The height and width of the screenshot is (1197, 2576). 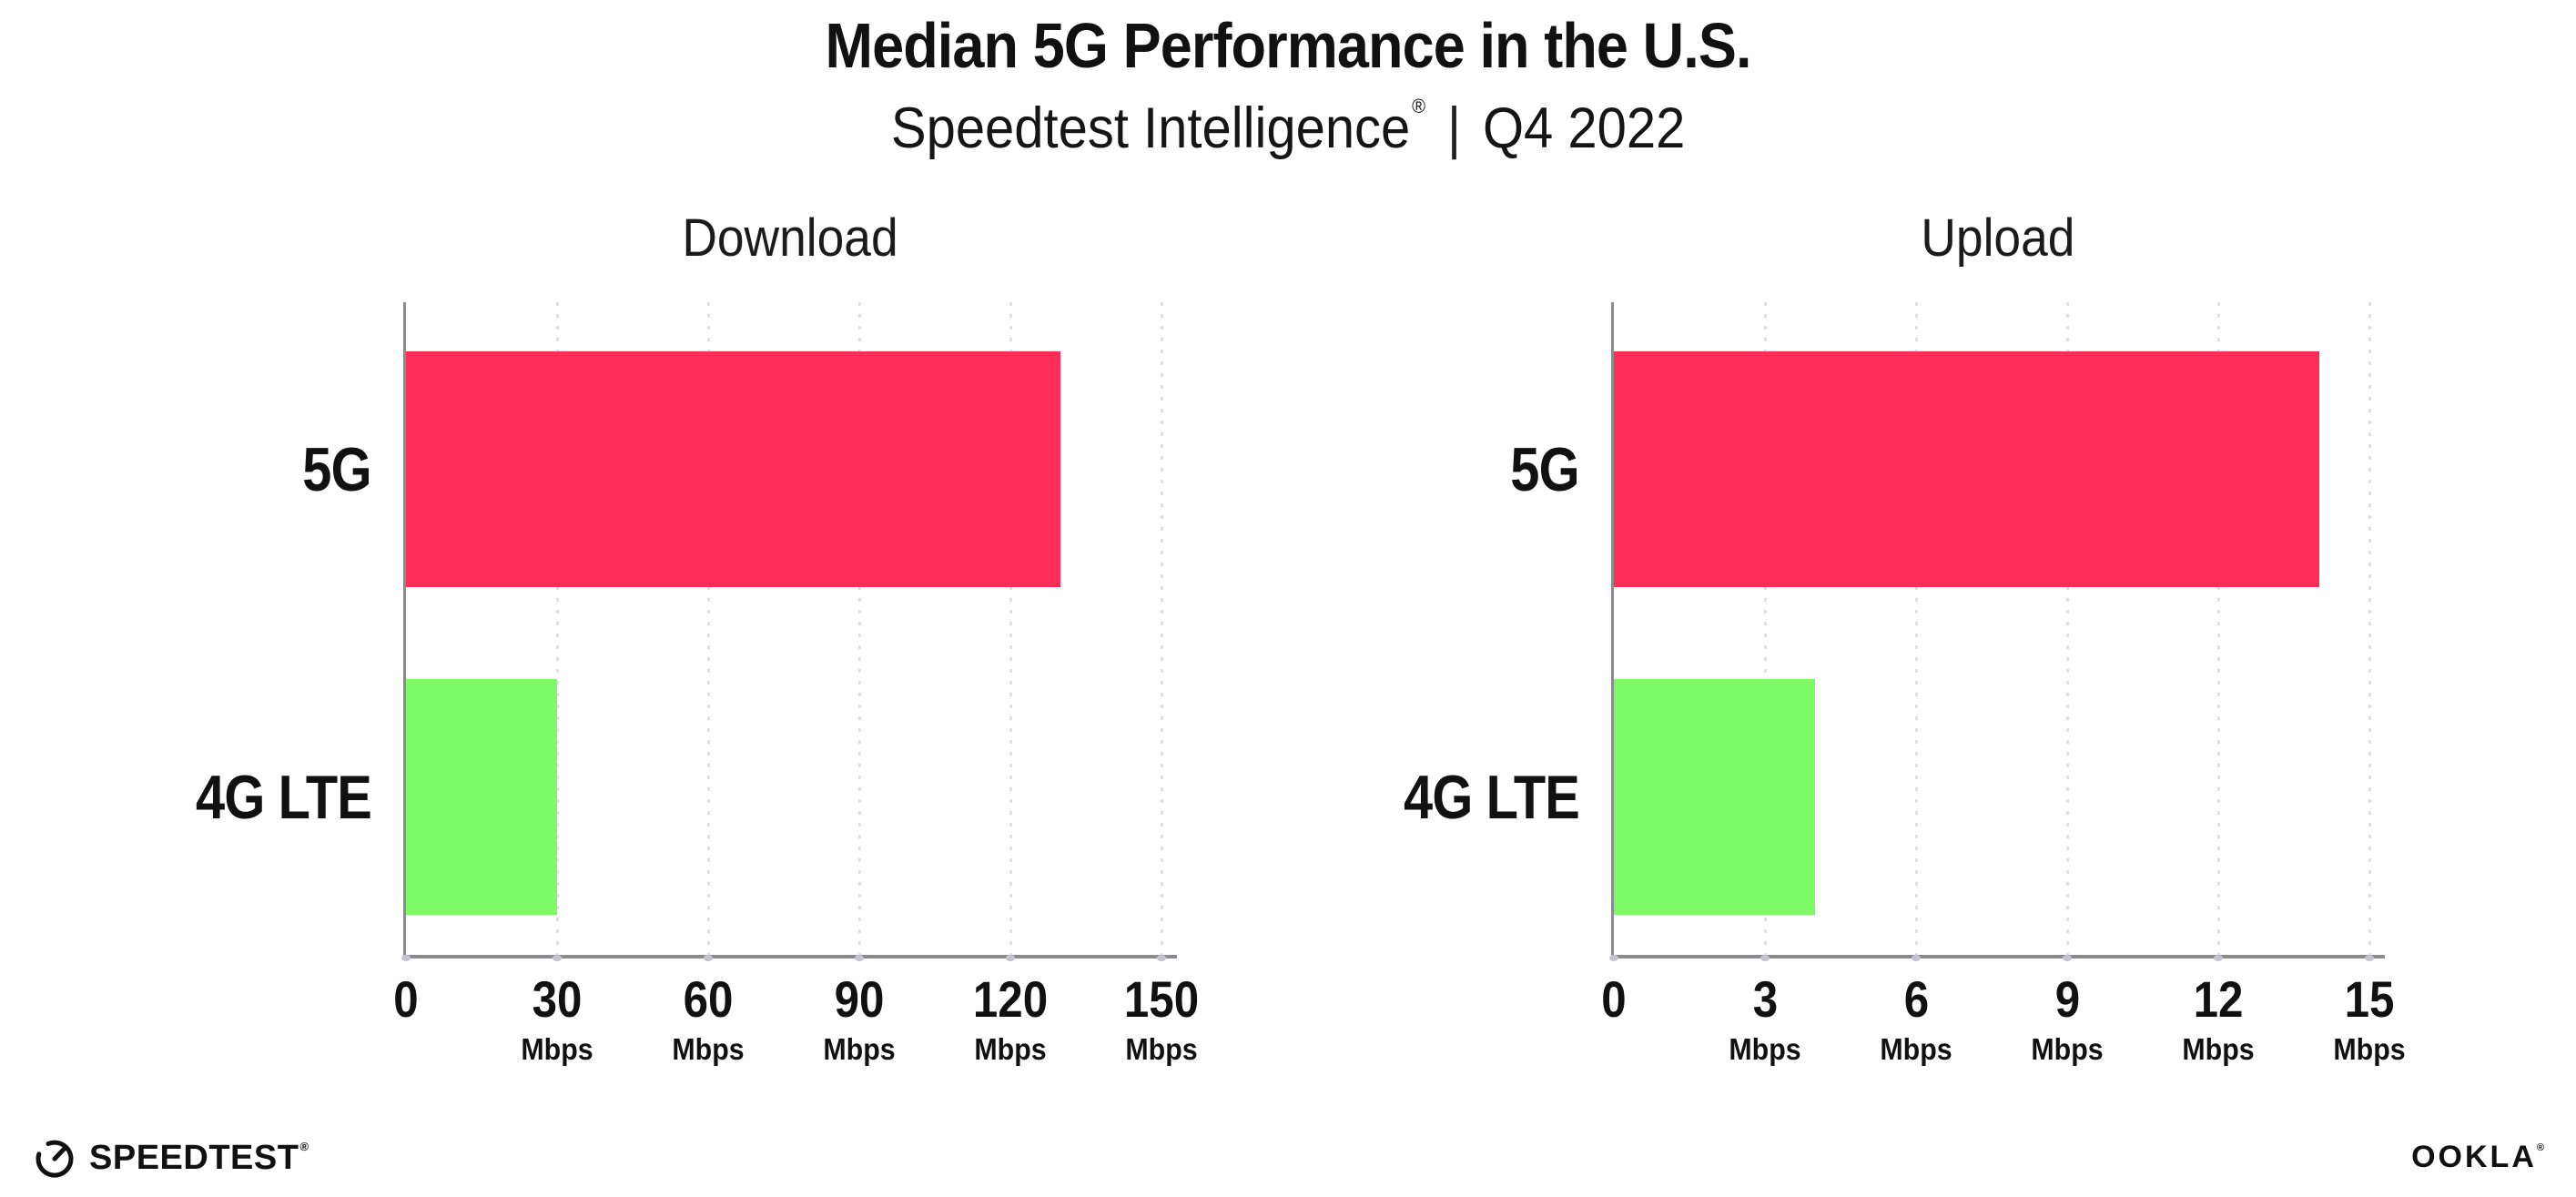 I want to click on page-subtitle: Speedtest Intelligence® | Q4 2022, so click(x=1288, y=128).